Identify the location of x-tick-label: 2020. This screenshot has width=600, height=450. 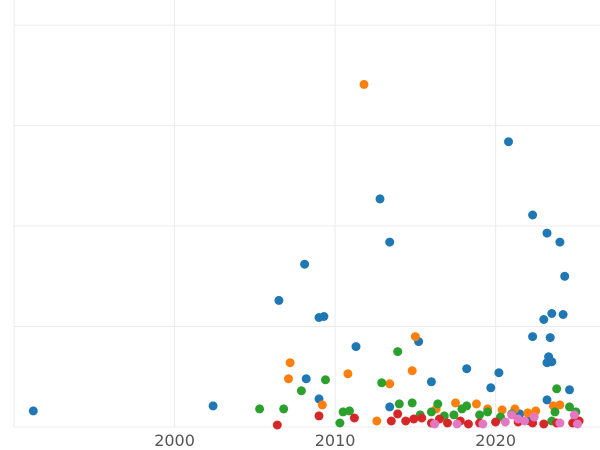
(495, 440).